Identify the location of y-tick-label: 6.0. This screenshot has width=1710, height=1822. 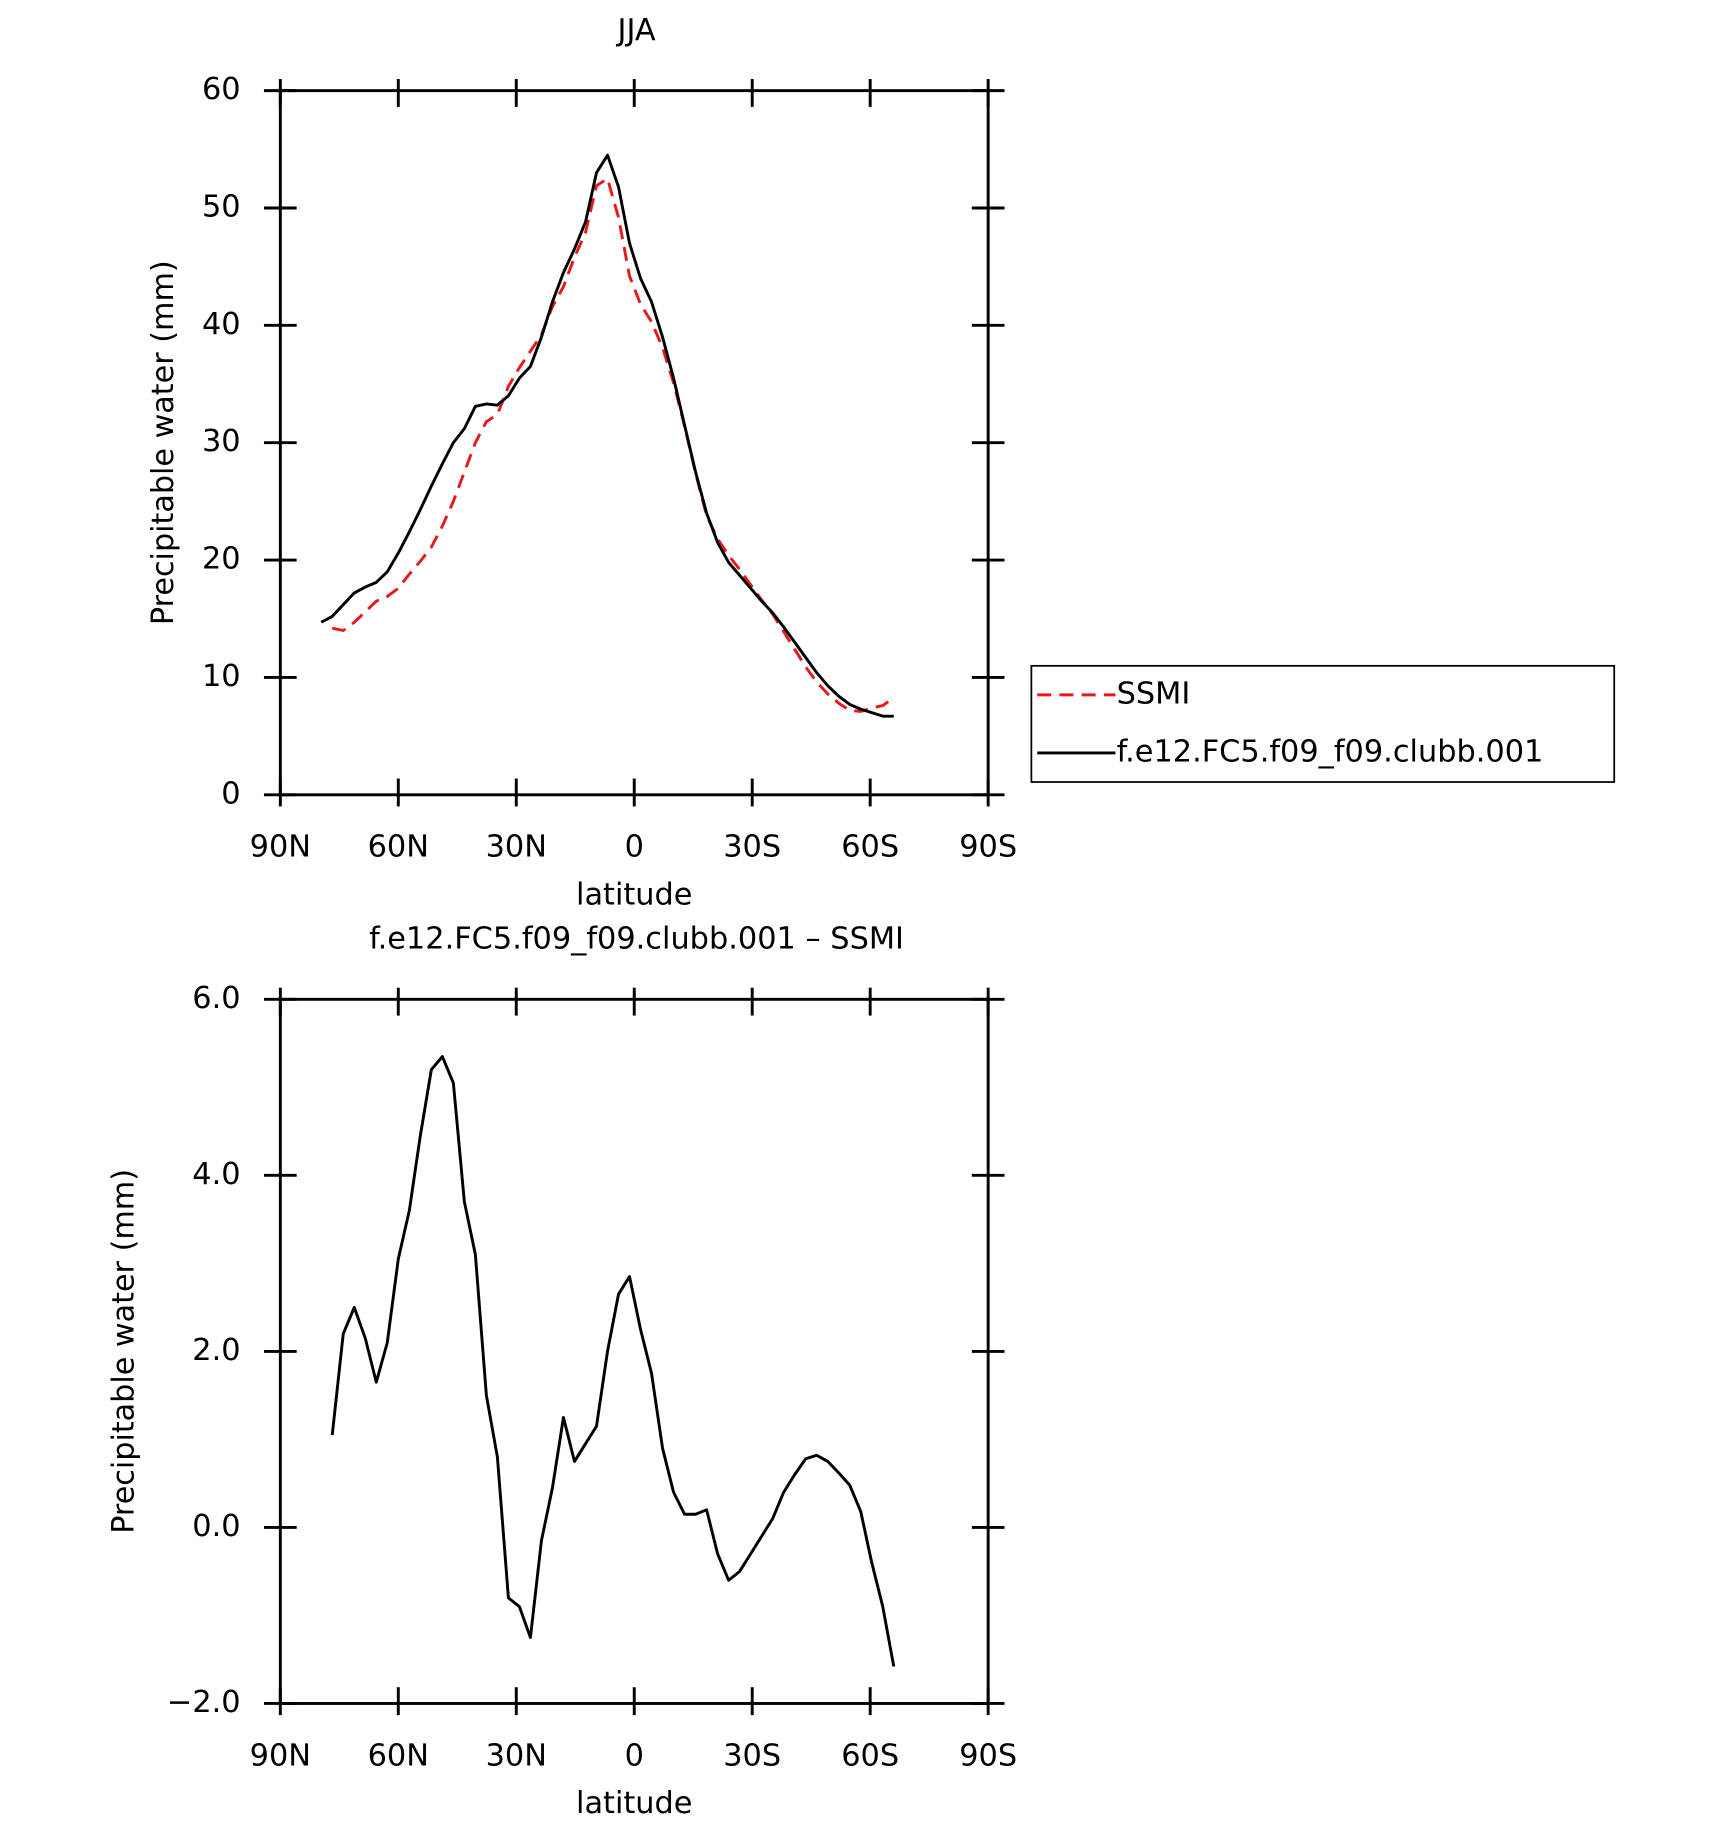
(216, 998).